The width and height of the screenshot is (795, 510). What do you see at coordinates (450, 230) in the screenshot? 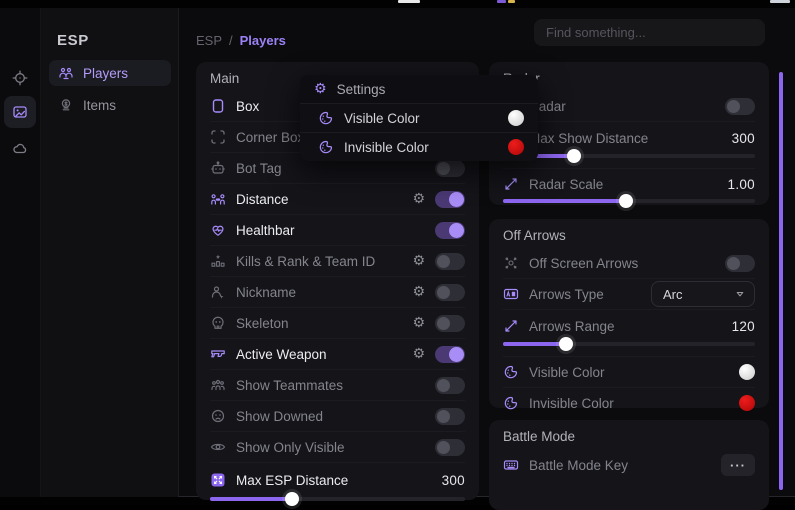
I see `healthbar-toggle` at bounding box center [450, 230].